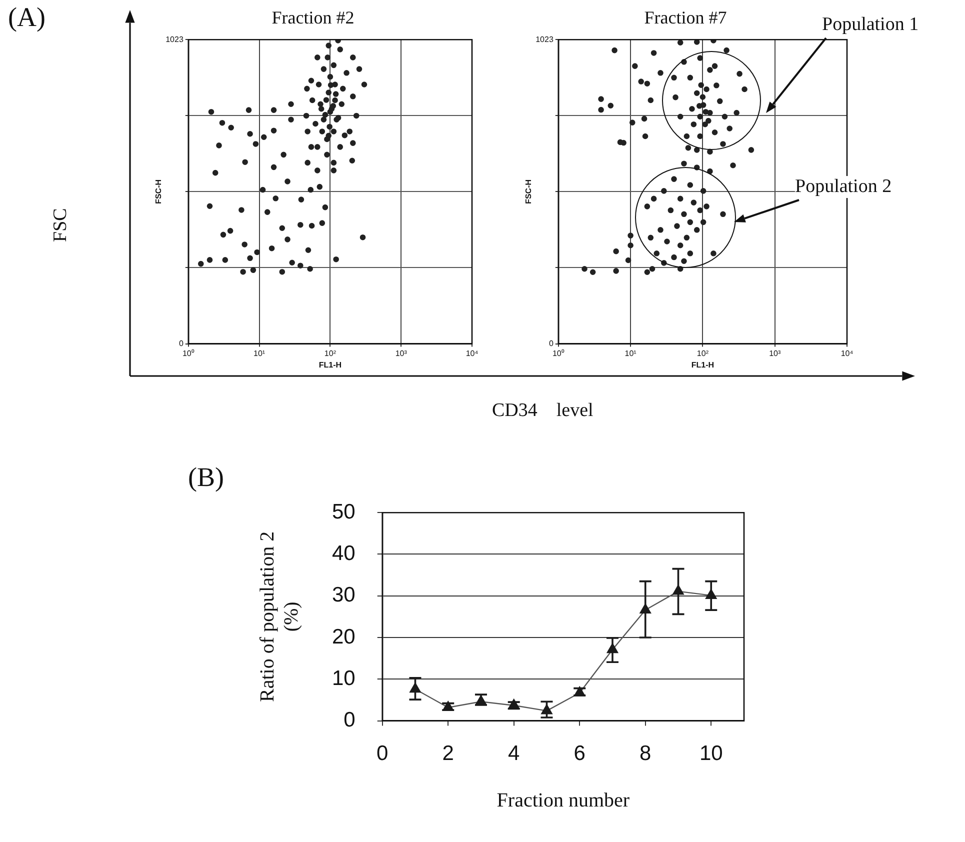 This screenshot has height=842, width=965. What do you see at coordinates (580, 754) in the screenshot?
I see `x-tick-label: 6` at bounding box center [580, 754].